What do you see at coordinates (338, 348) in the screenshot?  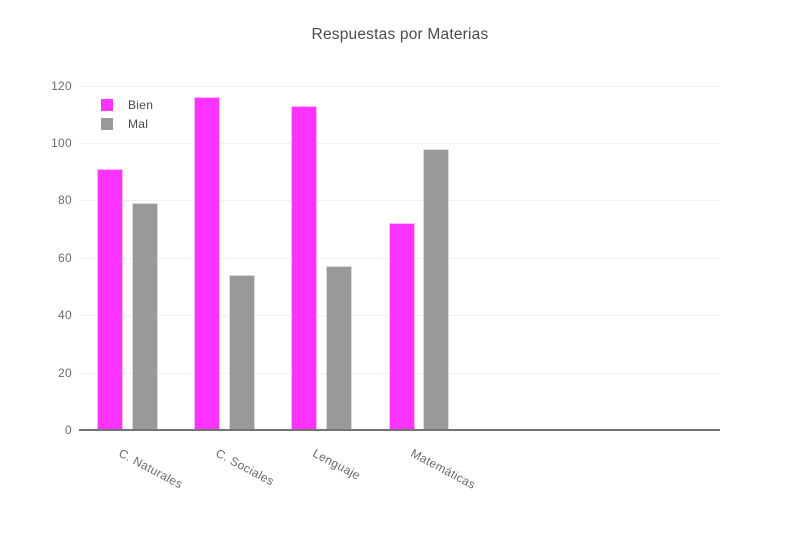 I see `bar-mal-lenguaje` at bounding box center [338, 348].